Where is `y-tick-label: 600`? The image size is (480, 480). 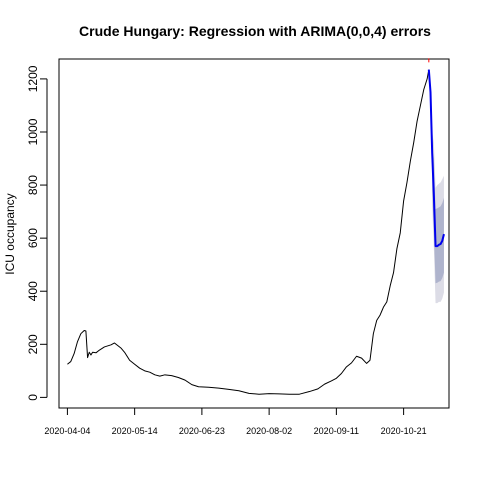
y-tick-label: 600 is located at coordinates (33, 238).